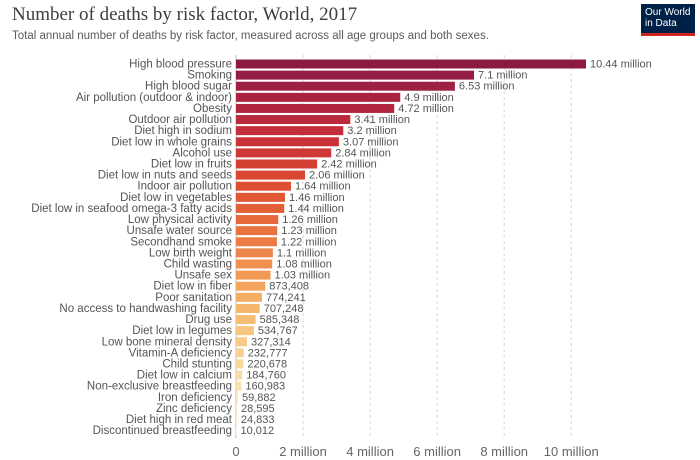 The image size is (700, 460). Describe the element at coordinates (370, 451) in the screenshot. I see `x-tick-label: 4 million` at that location.